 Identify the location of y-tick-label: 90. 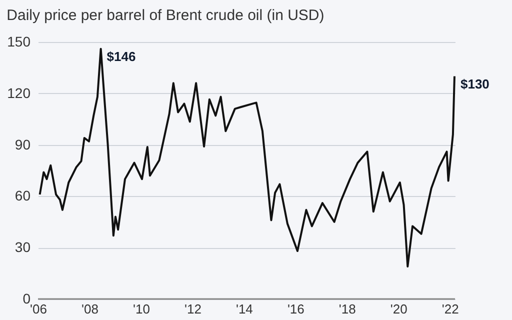
(22, 144).